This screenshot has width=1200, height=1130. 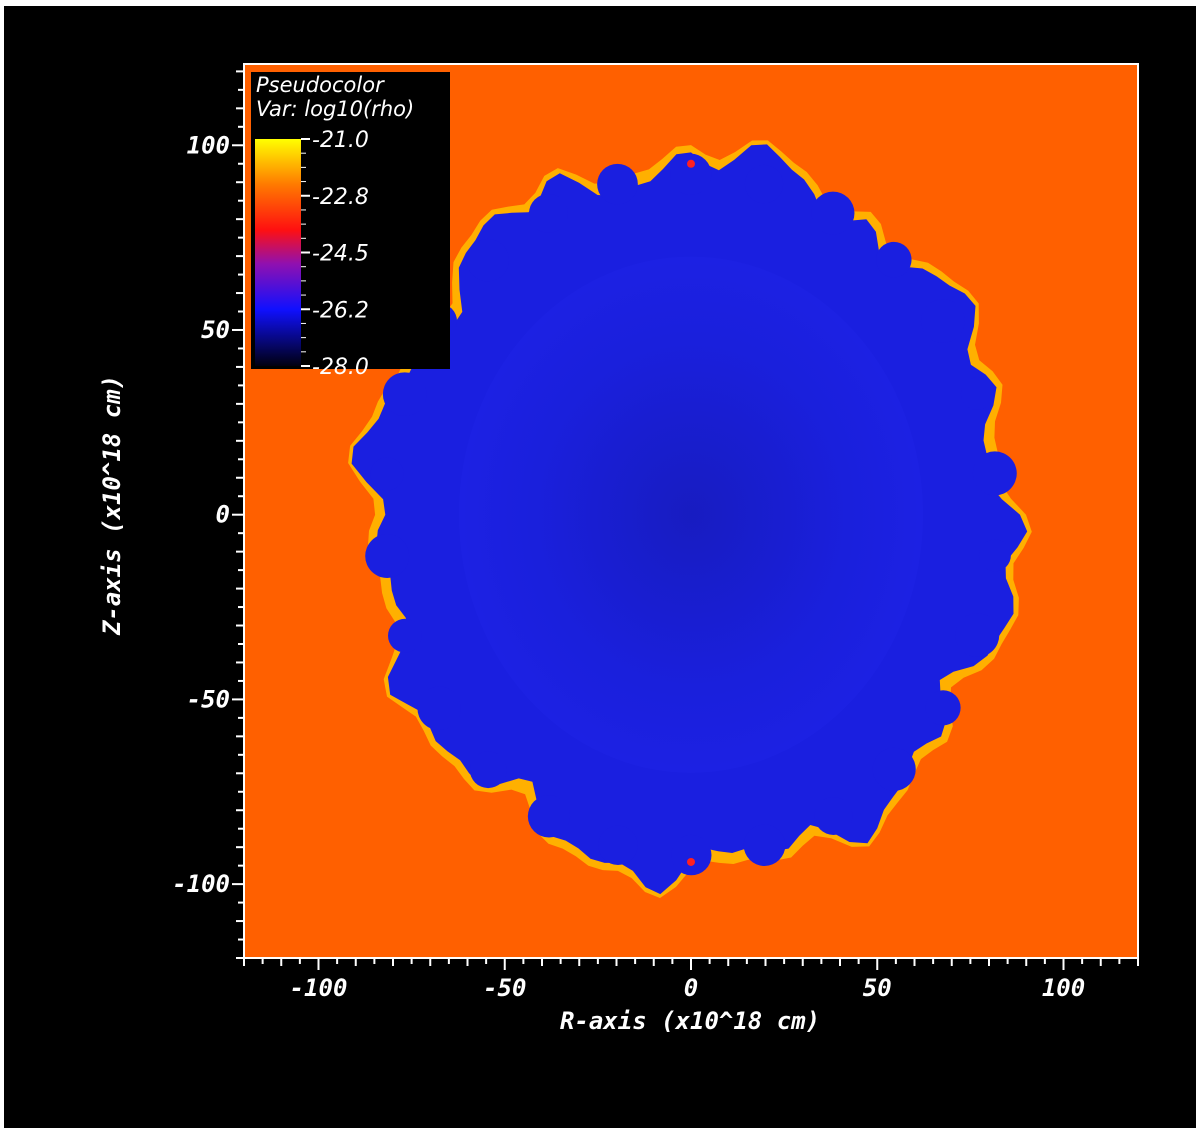 What do you see at coordinates (320, 85) in the screenshot?
I see `legend-plot-kind: Pseudocolor` at bounding box center [320, 85].